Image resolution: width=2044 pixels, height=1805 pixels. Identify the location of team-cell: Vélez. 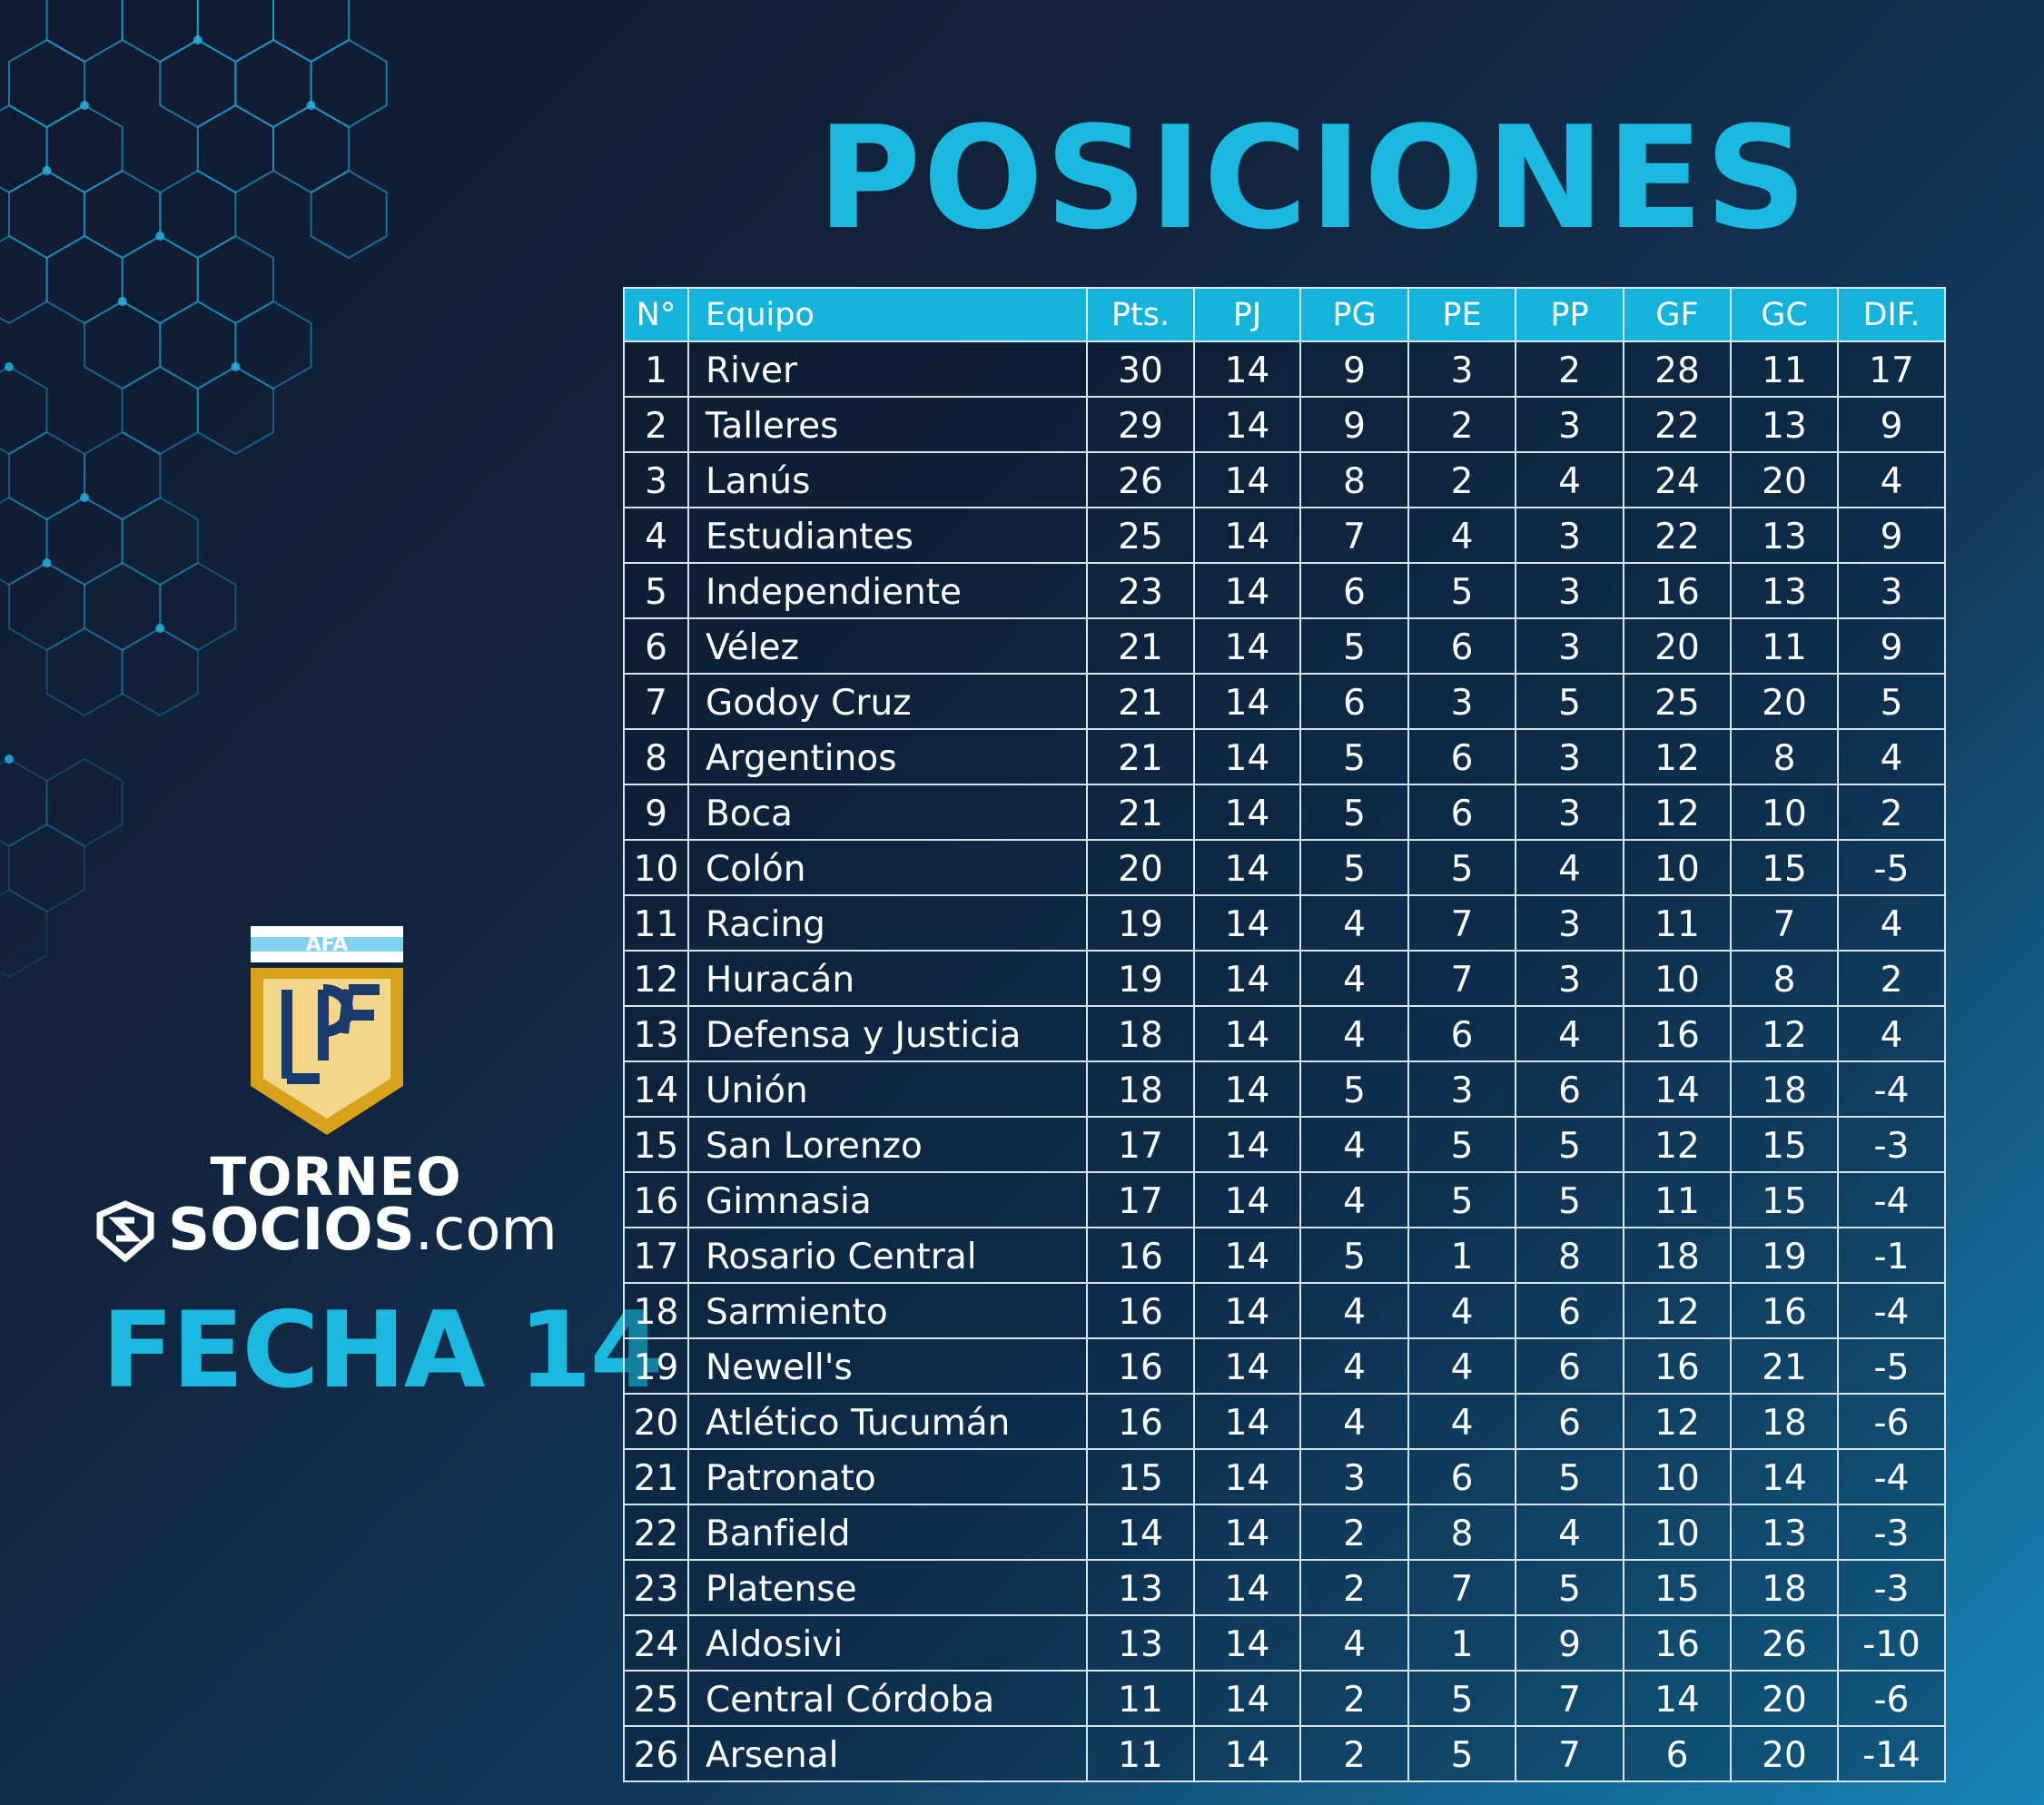
(888, 646).